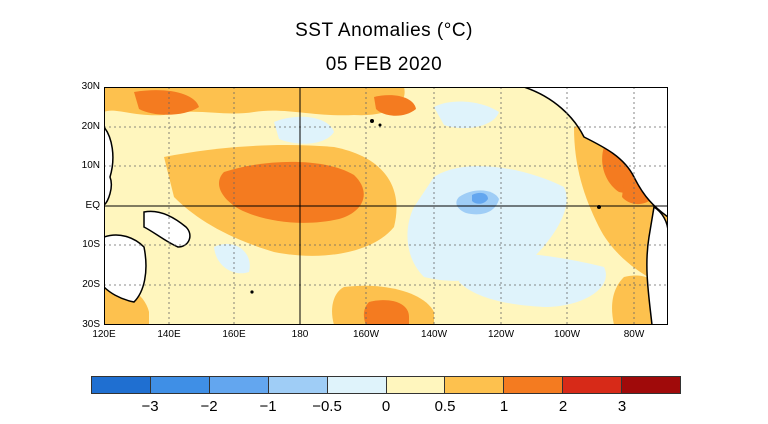 Image resolution: width=768 pixels, height=424 pixels. Describe the element at coordinates (384, 64) in the screenshot. I see `chart-date: 05 FEB 2020` at that location.